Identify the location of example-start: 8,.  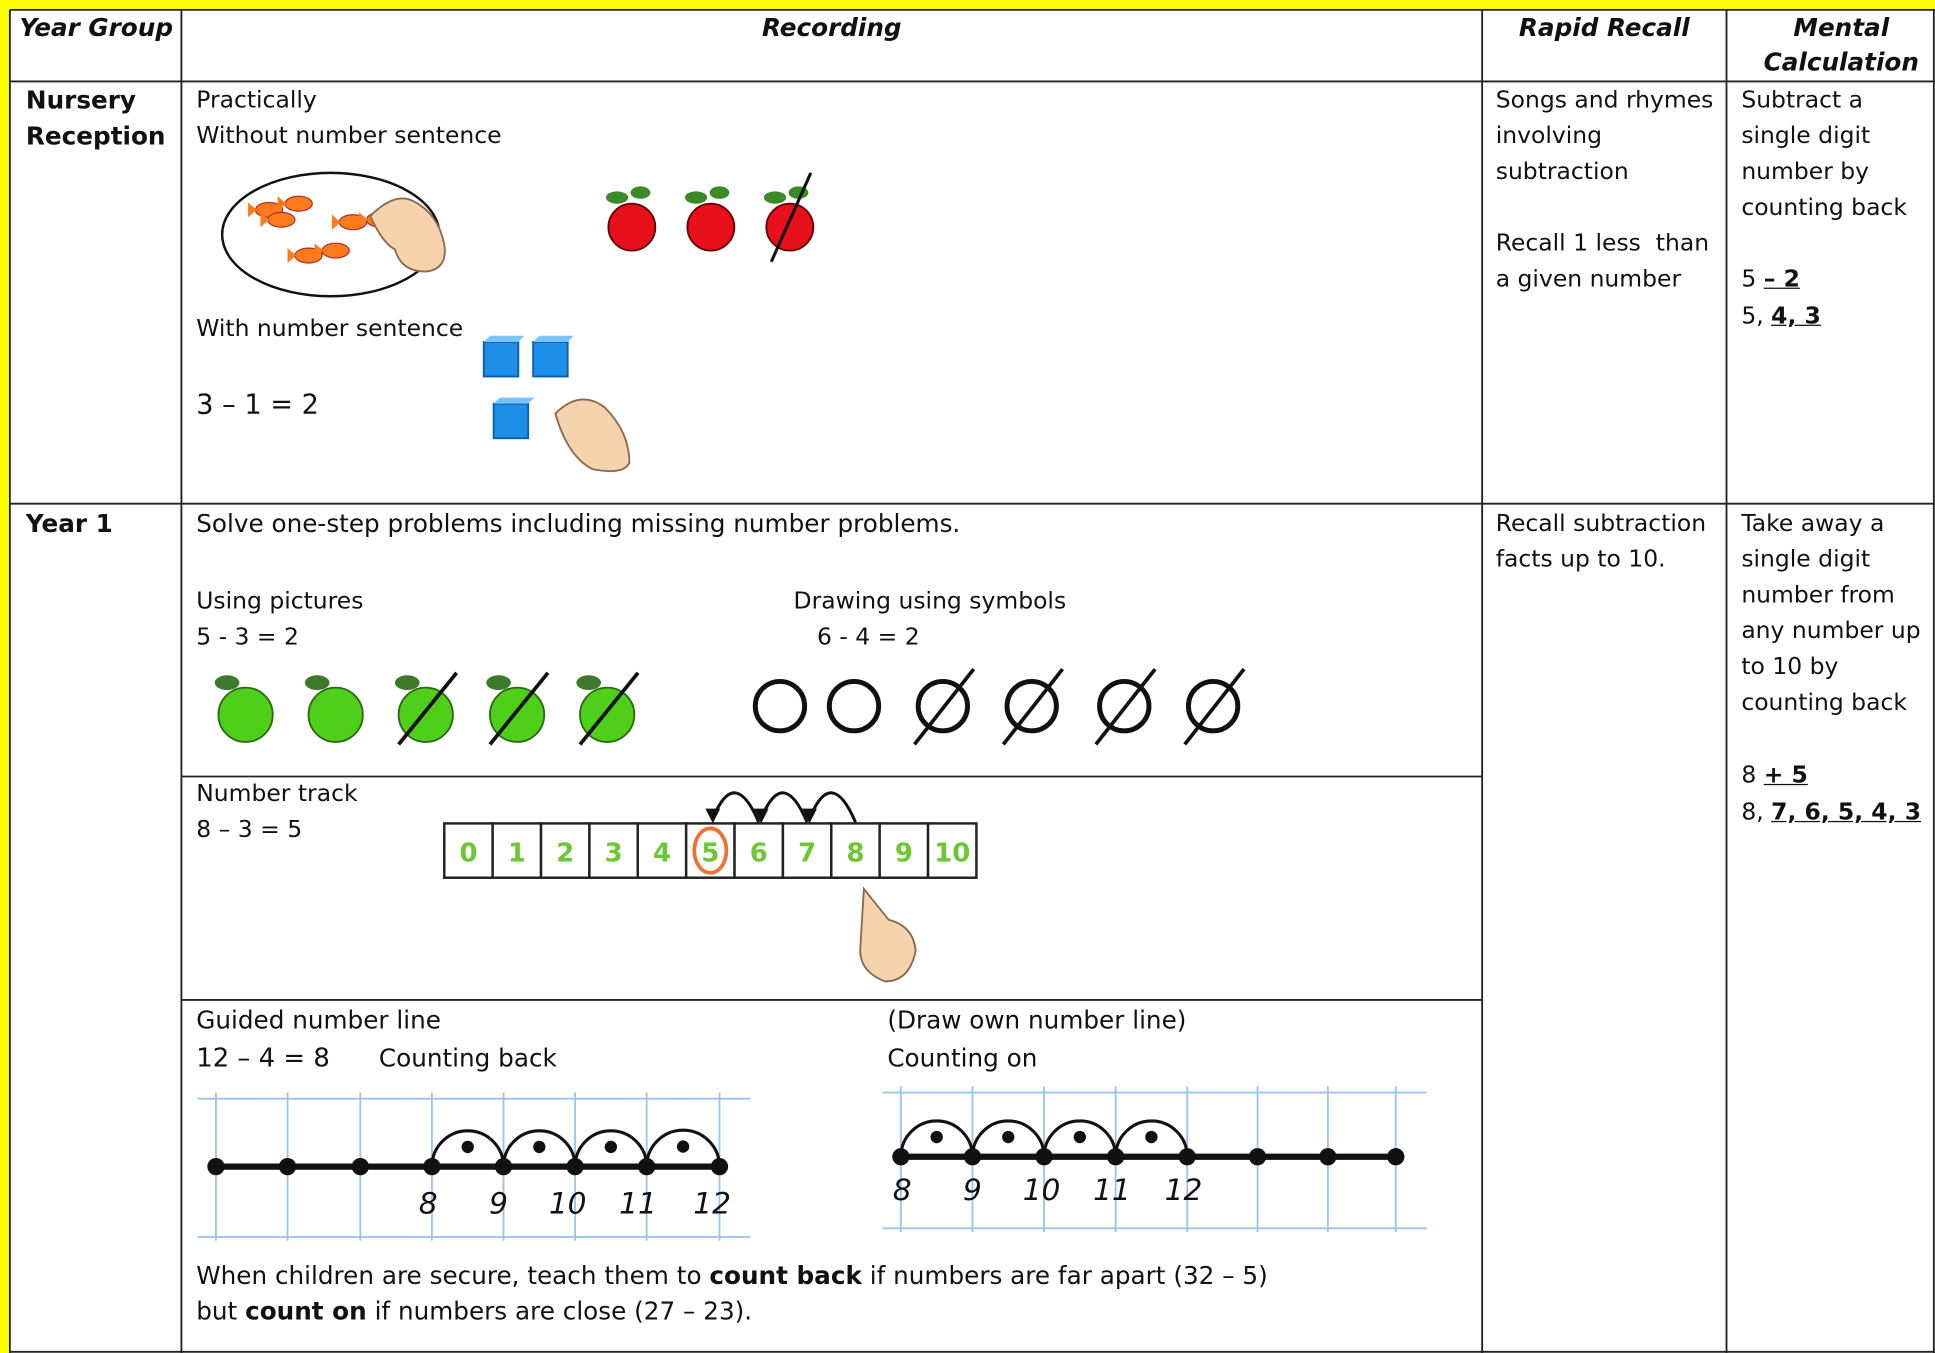
(1756, 812).